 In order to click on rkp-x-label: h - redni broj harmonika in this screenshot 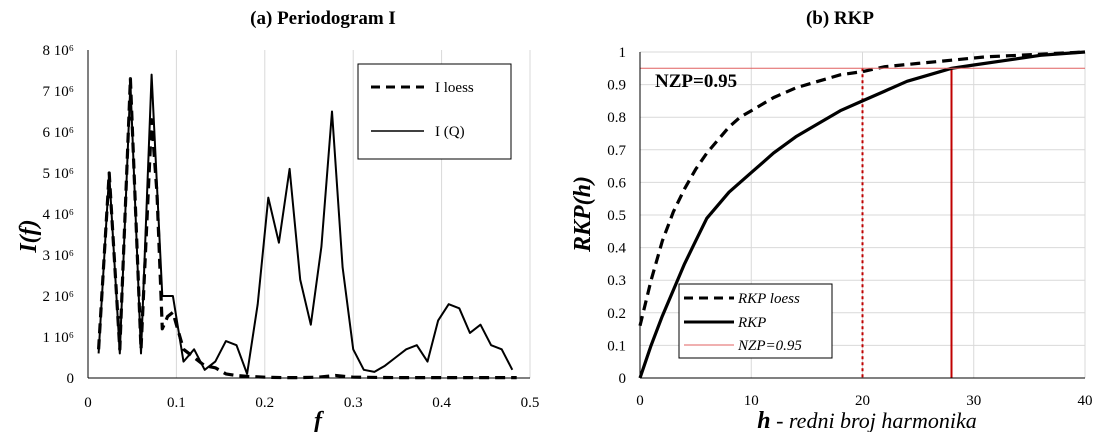, I will do `click(867, 420)`.